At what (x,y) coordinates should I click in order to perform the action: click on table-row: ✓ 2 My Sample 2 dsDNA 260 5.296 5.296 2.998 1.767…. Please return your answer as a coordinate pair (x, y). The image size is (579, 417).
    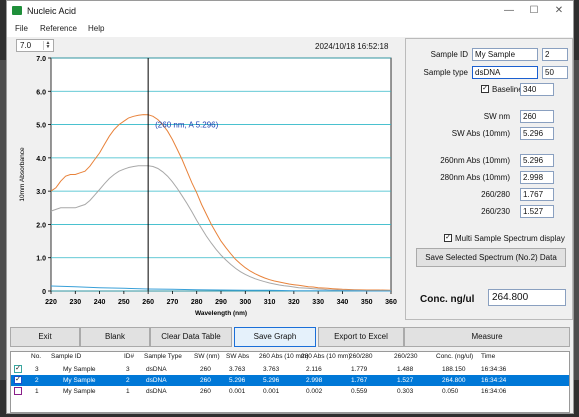
    Looking at the image, I should click on (290, 380).